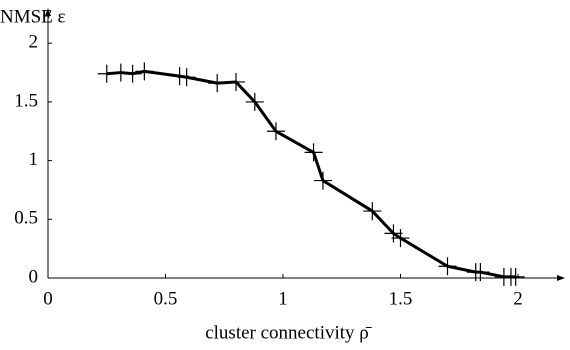  I want to click on y-axis-arrow, so click(48, 12).